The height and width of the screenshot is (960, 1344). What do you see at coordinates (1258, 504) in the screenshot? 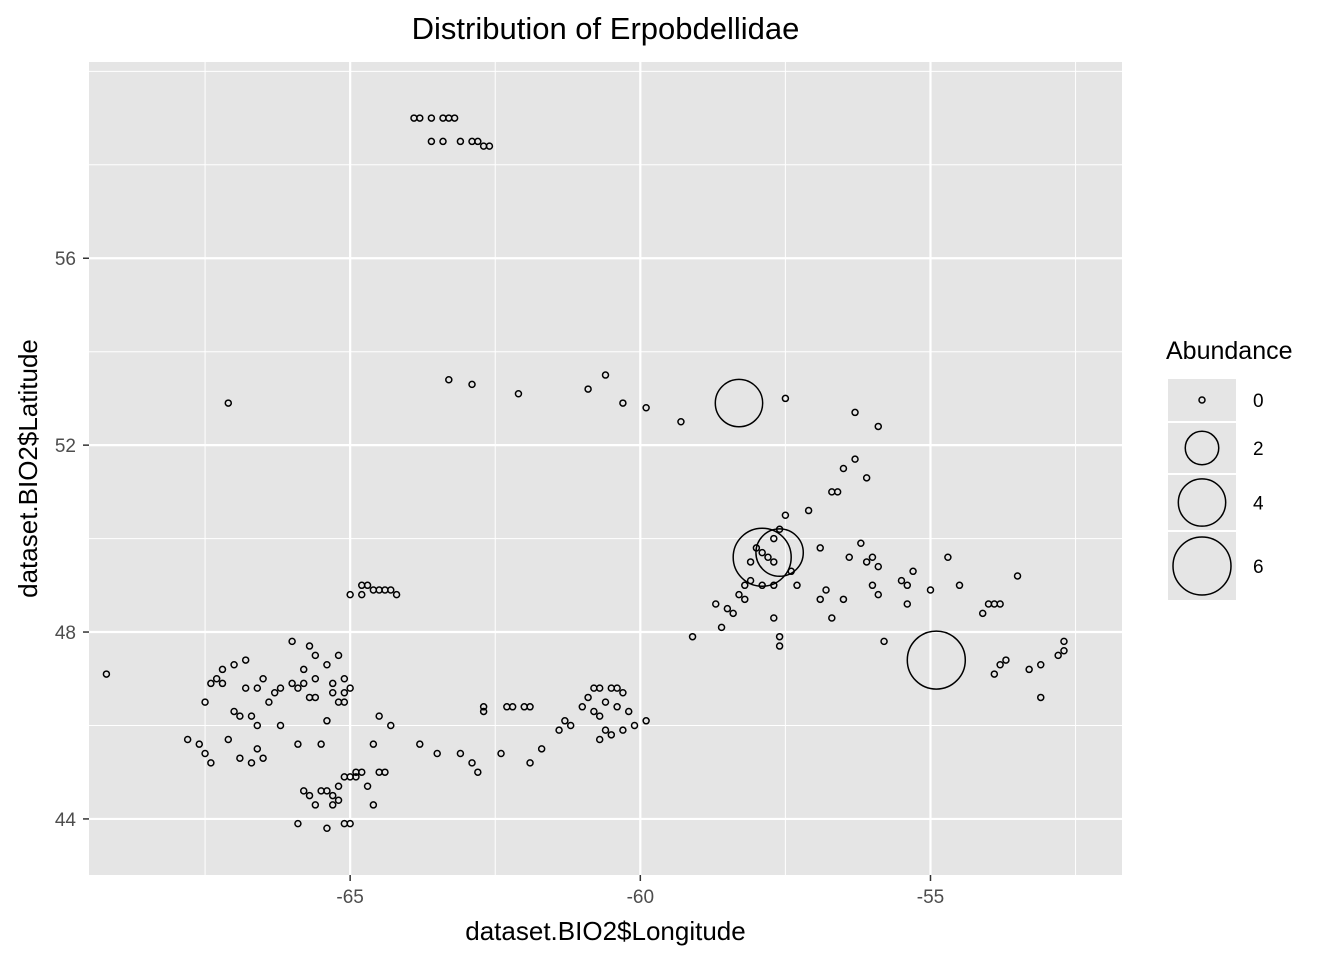
I see `legend-entry-label: 4` at bounding box center [1258, 504].